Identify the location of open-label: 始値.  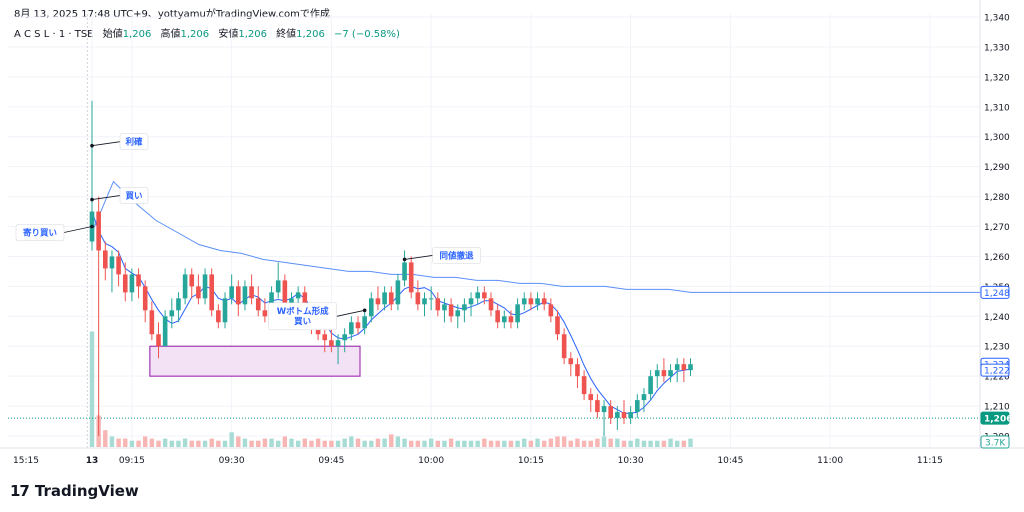
(112, 34).